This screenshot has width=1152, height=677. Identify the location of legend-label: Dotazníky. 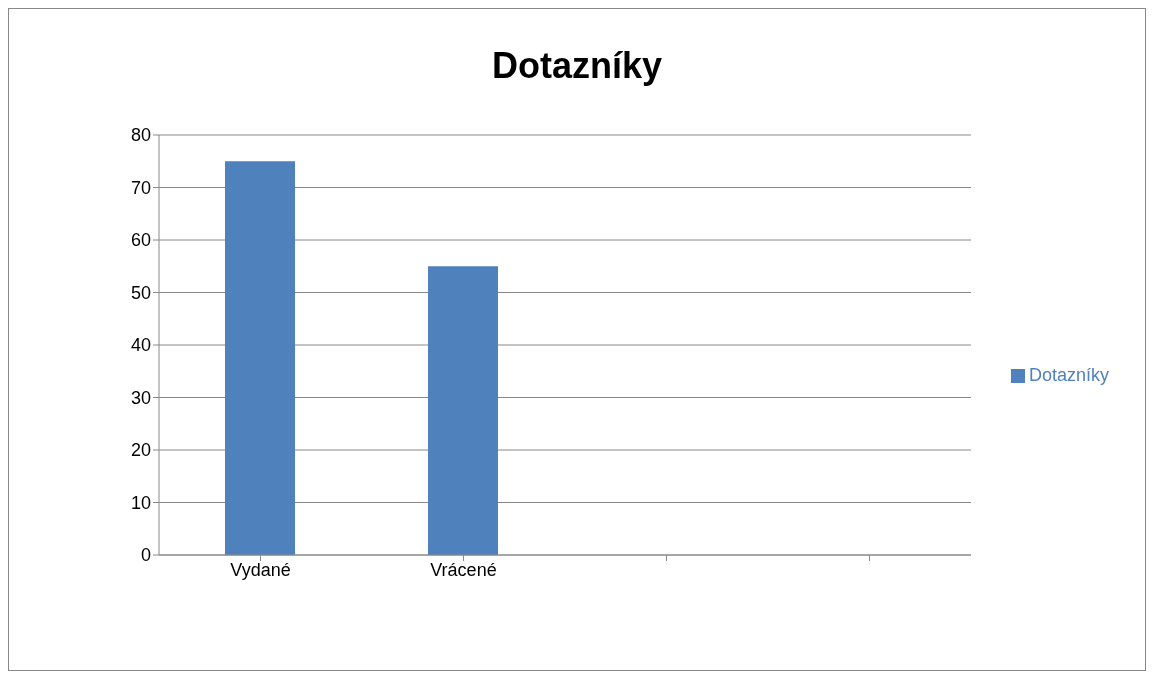
(1068, 374).